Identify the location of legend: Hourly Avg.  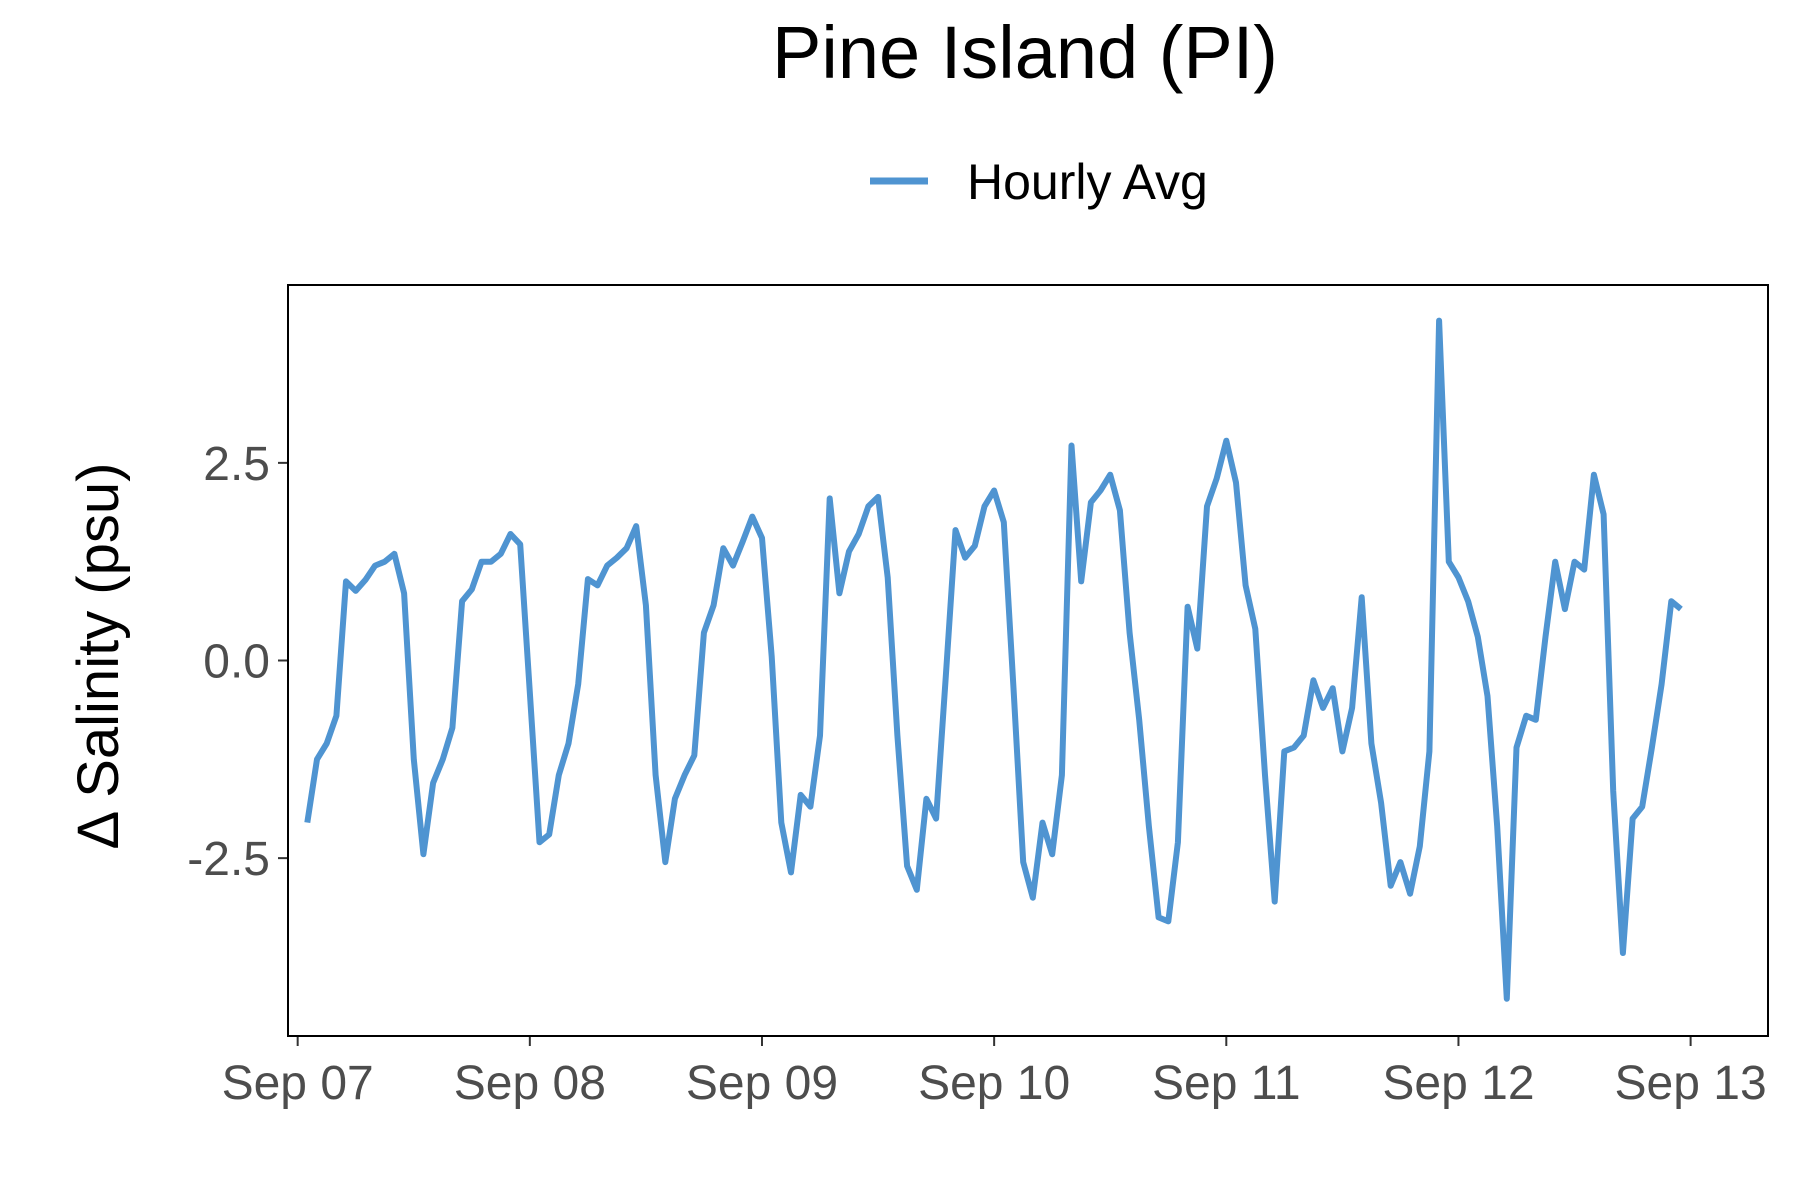
(1039, 182).